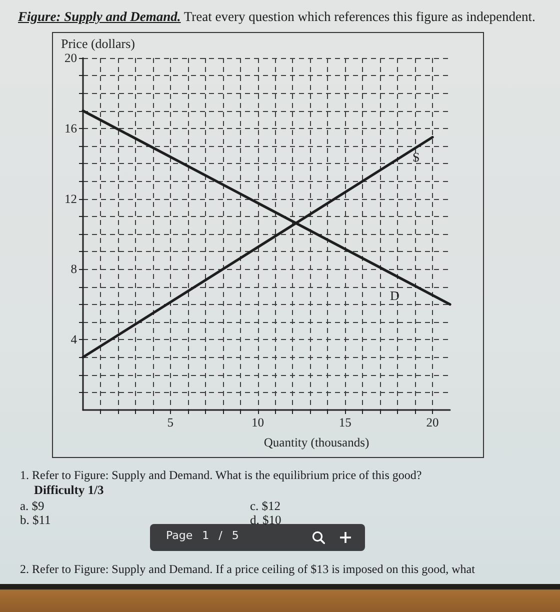 Image resolution: width=560 pixels, height=612 pixels. What do you see at coordinates (170, 423) in the screenshot?
I see `x-tick-label: 5` at bounding box center [170, 423].